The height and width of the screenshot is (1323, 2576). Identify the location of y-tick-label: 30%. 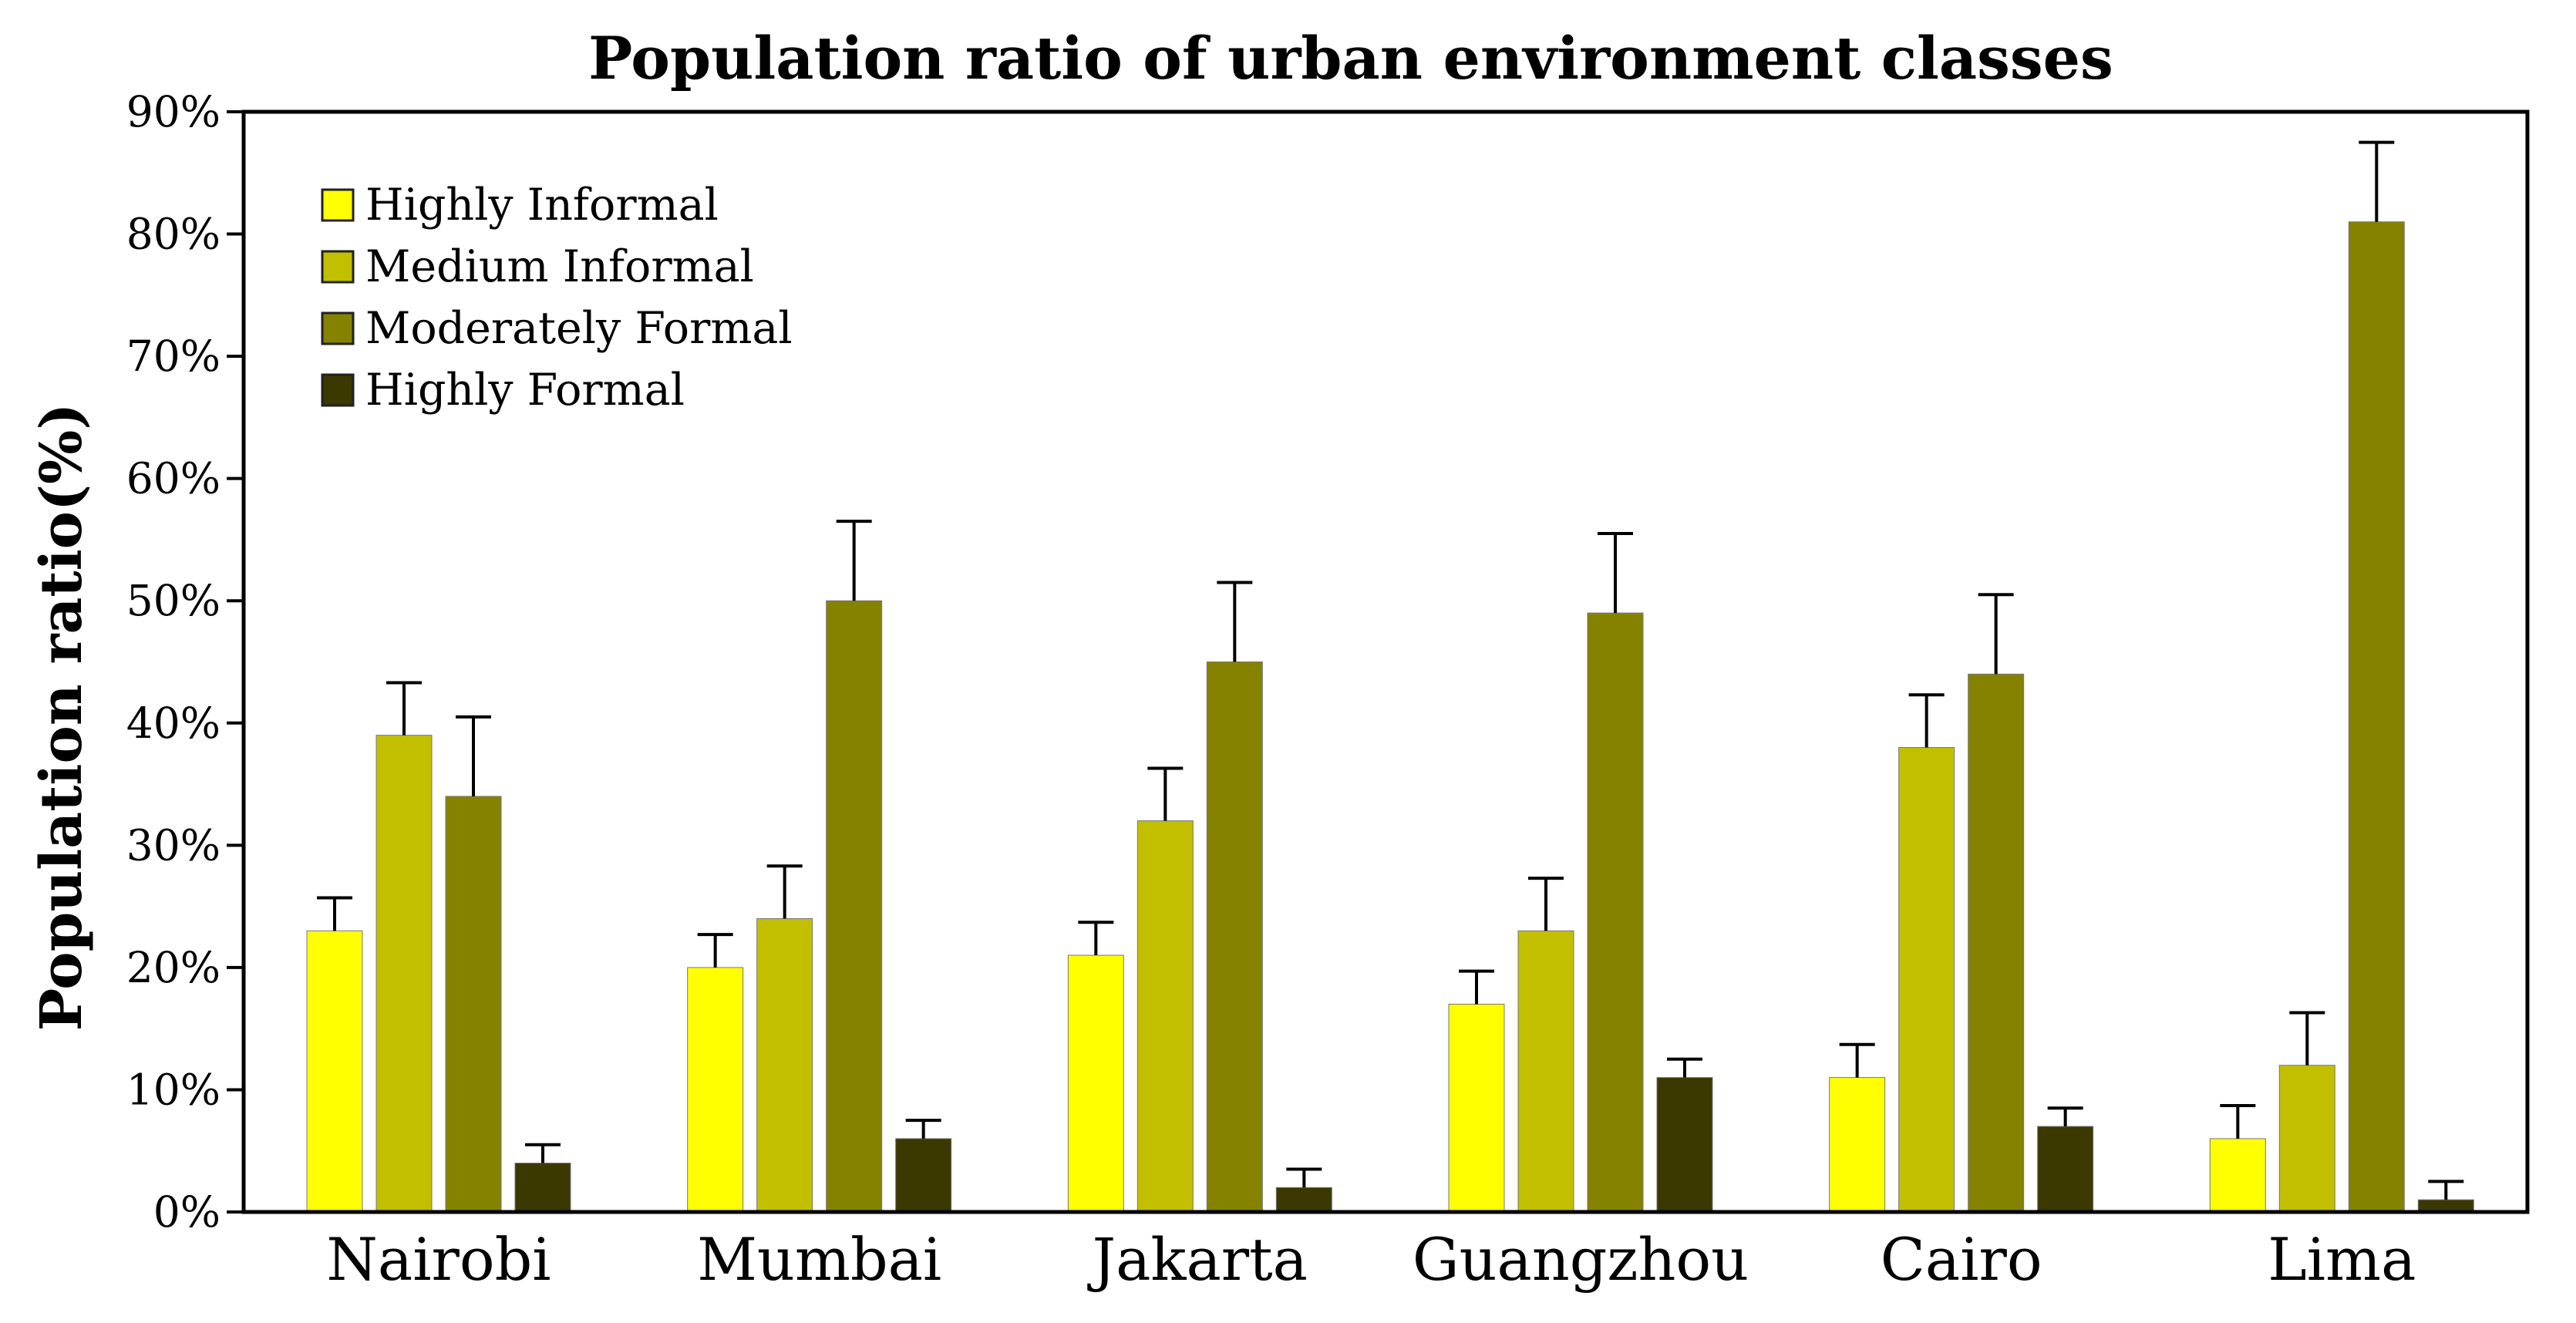
(173, 845).